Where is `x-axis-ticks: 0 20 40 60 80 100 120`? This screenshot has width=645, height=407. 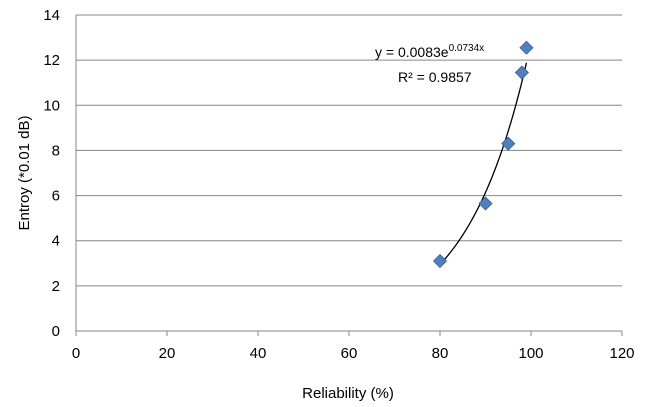
x-axis-ticks: 0 20 40 60 80 100 120 is located at coordinates (353, 346).